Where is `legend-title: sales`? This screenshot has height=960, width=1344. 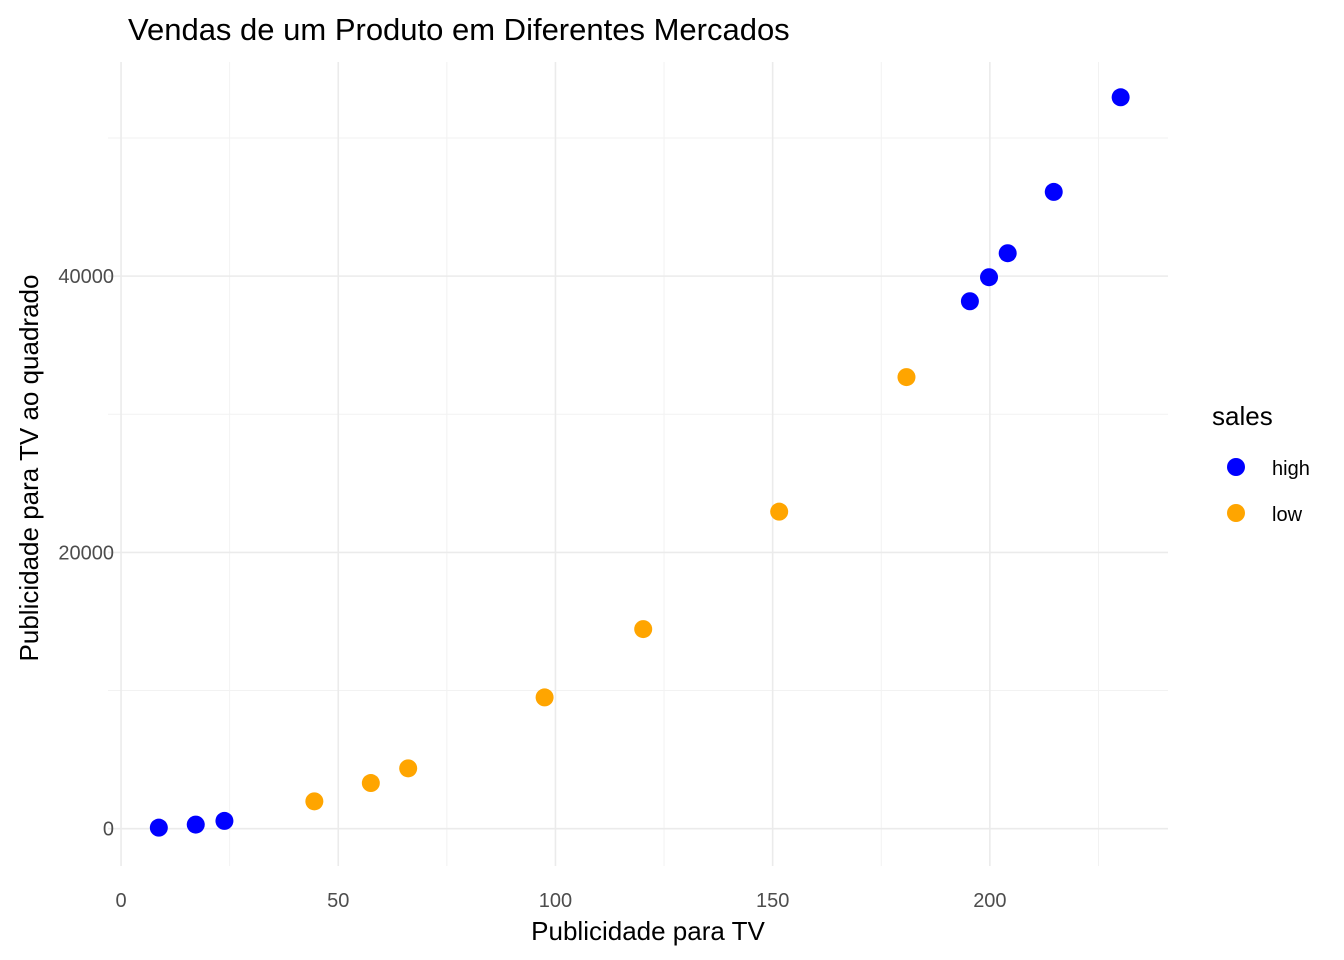
legend-title: sales is located at coordinates (1242, 416).